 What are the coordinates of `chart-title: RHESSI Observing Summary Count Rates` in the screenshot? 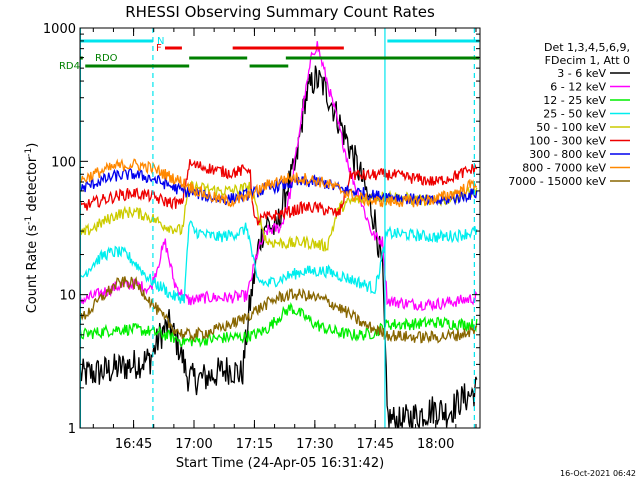 It's located at (280, 12).